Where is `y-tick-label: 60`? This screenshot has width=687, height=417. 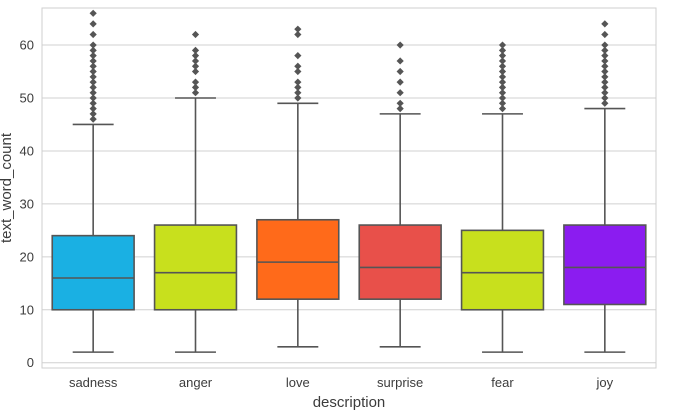
y-tick-label: 60 is located at coordinates (27, 45).